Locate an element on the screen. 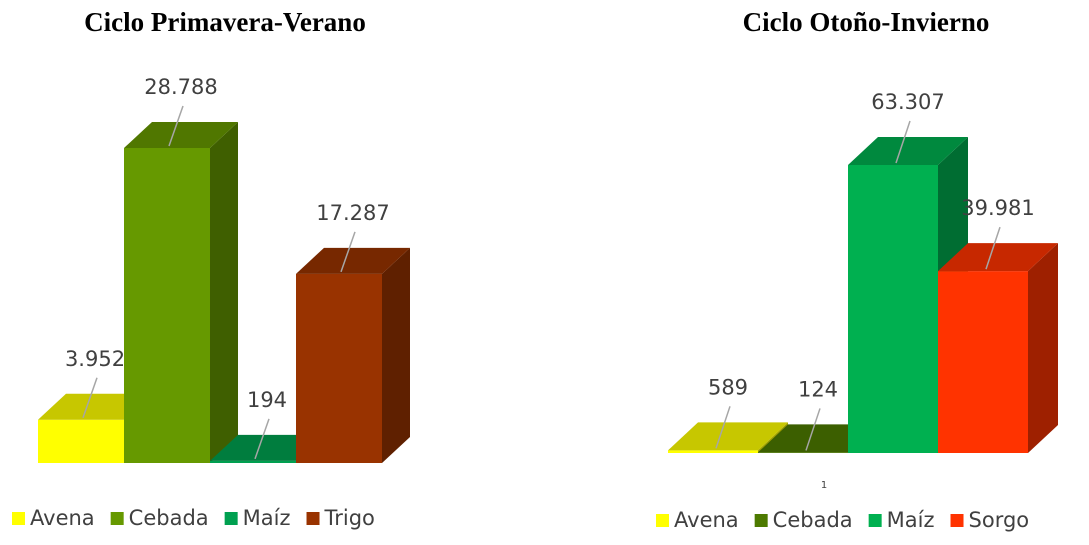 The image size is (1089, 545). legend-label: Trigo is located at coordinates (349, 518).